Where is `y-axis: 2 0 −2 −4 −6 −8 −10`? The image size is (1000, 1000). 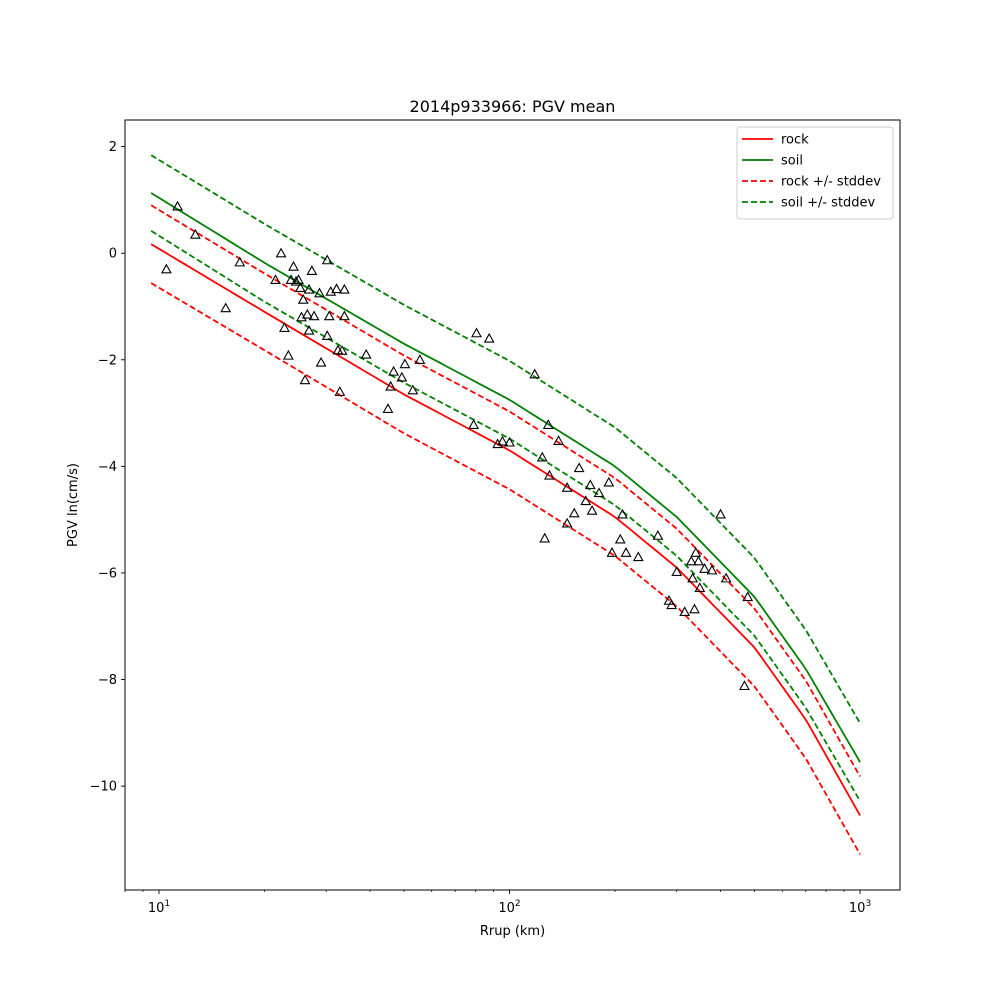 y-axis: 2 0 −2 −4 −6 −8 −10 is located at coordinates (107, 467).